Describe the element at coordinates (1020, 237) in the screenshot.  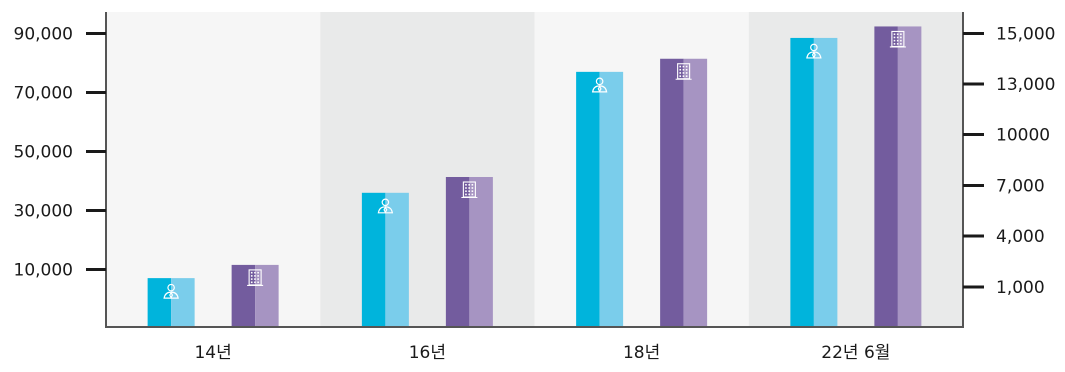
I see `y-right-tick-label: 4,000` at that location.